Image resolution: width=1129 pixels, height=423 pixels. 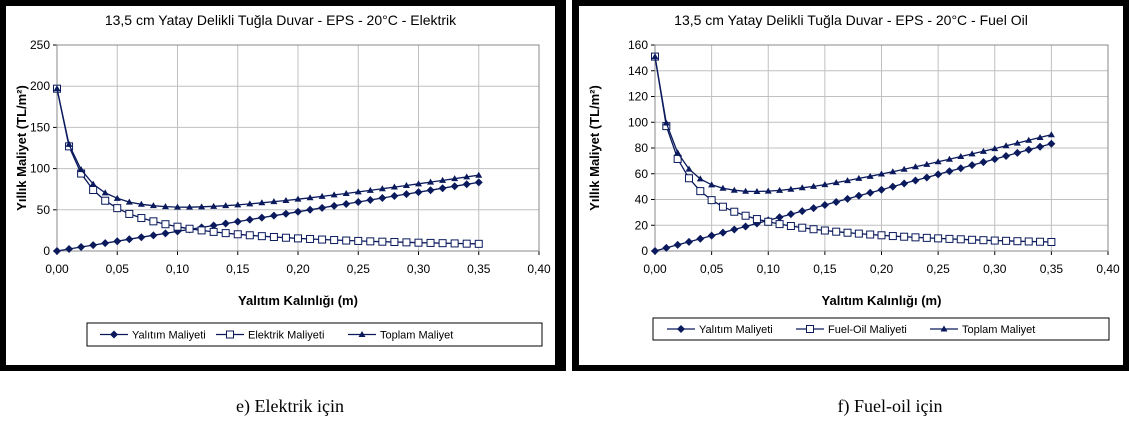 I want to click on y-tick-label: 200, so click(x=40, y=86).